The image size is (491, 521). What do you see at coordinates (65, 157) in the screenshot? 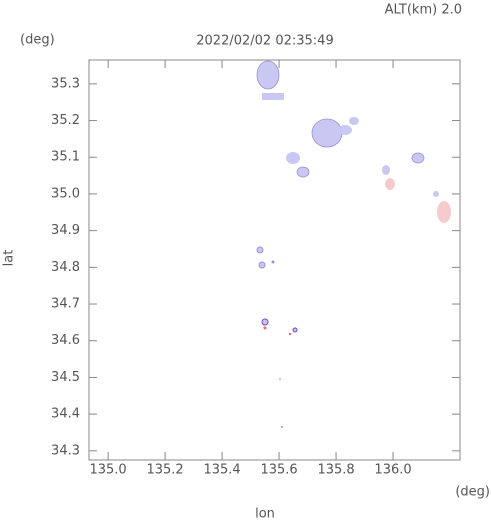
I see `y-tick-label: 35.1` at bounding box center [65, 157].